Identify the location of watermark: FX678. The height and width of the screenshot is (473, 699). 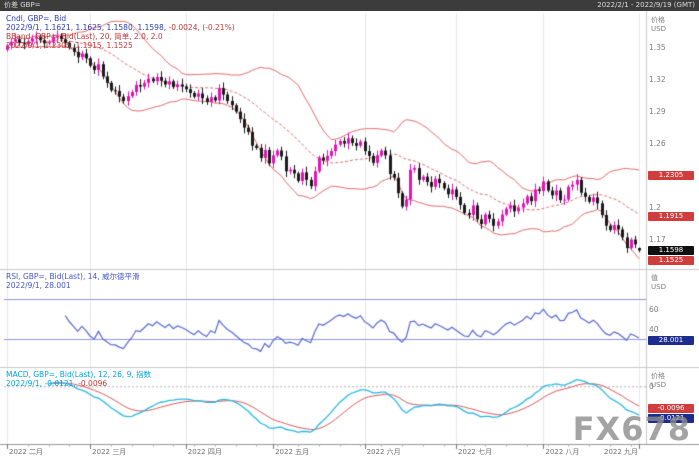
(631, 429).